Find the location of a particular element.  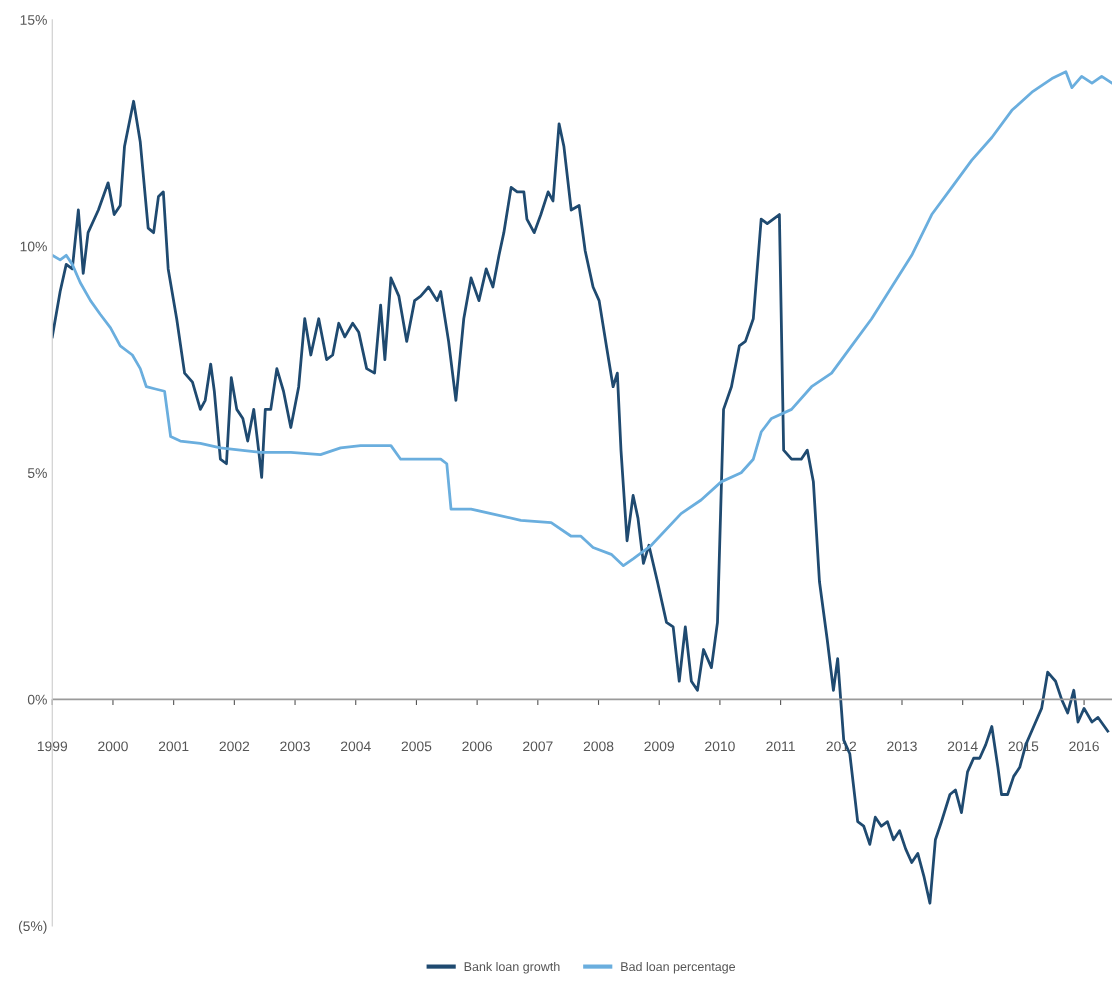

y-tick-label: (5%) is located at coordinates (32, 927).